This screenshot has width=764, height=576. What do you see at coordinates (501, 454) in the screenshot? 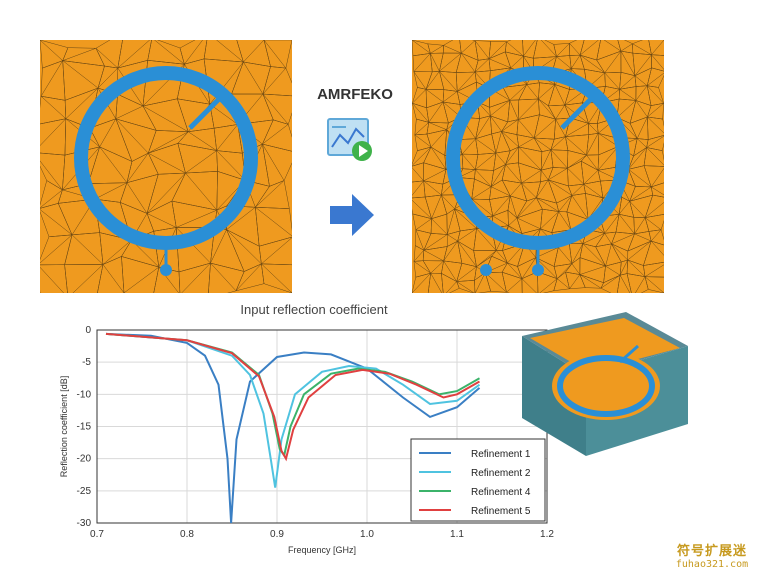
I see `legend-label: Refinement 1` at bounding box center [501, 454].